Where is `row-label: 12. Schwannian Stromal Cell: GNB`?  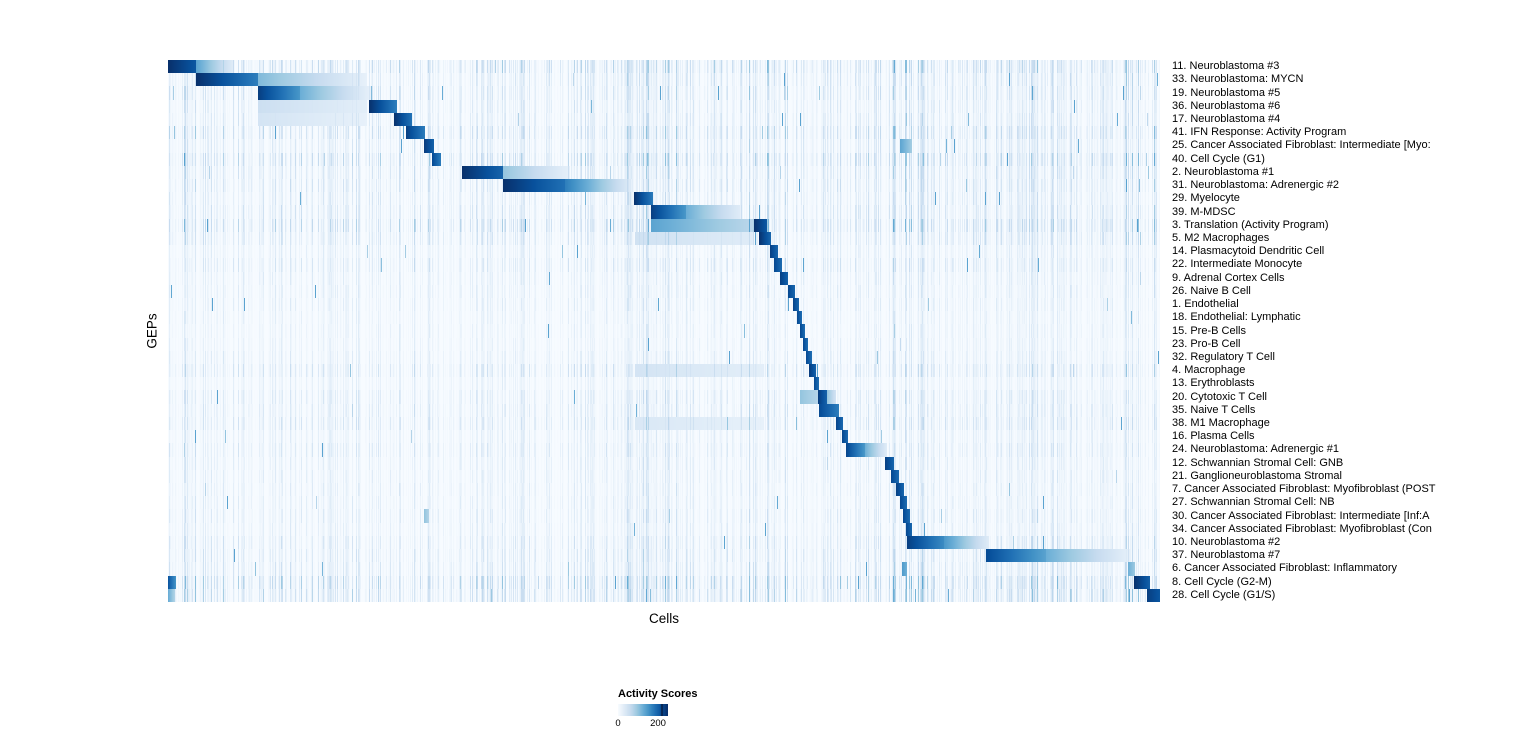
row-label: 12. Schwannian Stromal Cell: GNB is located at coordinates (1258, 462).